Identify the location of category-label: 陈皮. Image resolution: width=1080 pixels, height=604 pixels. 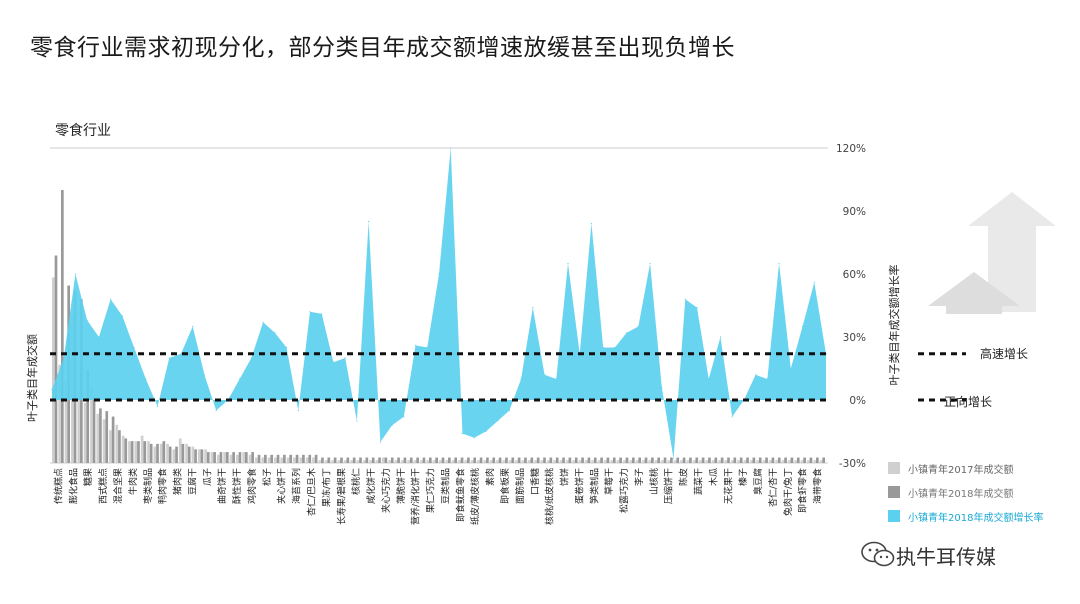
(684, 477).